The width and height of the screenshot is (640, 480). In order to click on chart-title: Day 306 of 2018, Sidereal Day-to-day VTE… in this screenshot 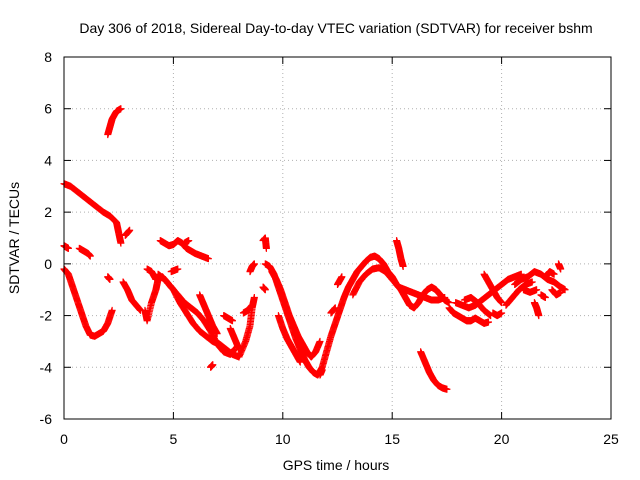, I will do `click(335, 28)`.